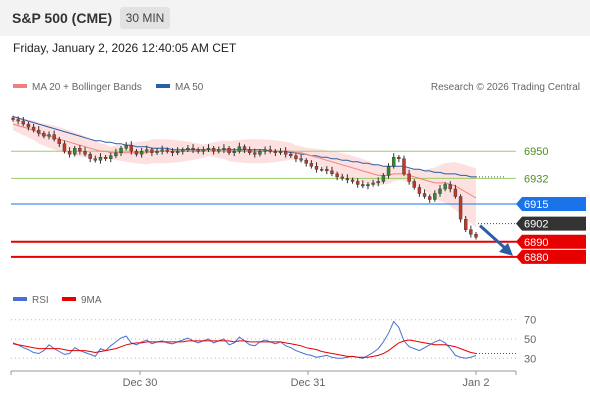  What do you see at coordinates (263, 380) in the screenshot?
I see `x-axis: Dec 30 Dec 31 Jan 2` at bounding box center [263, 380].